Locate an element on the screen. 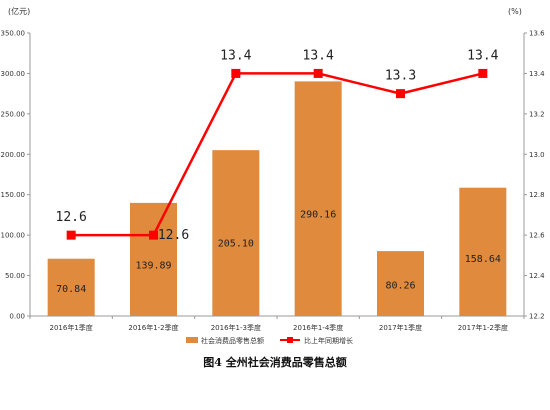  bar-value-label: 70.84 is located at coordinates (71, 289).